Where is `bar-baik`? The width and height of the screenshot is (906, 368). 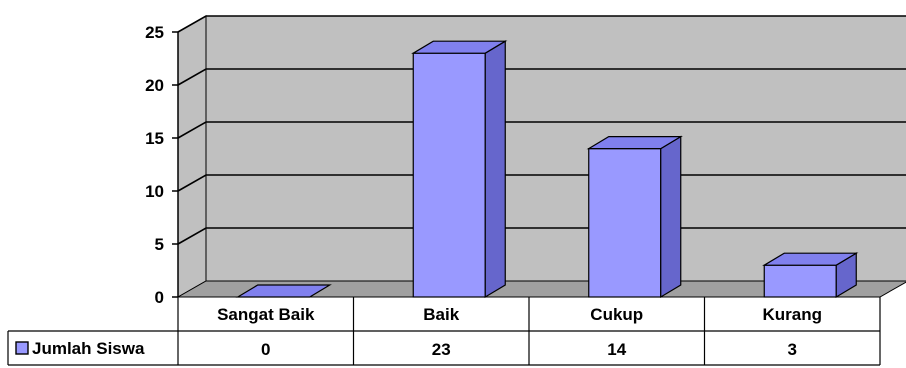 bar-baik is located at coordinates (459, 169).